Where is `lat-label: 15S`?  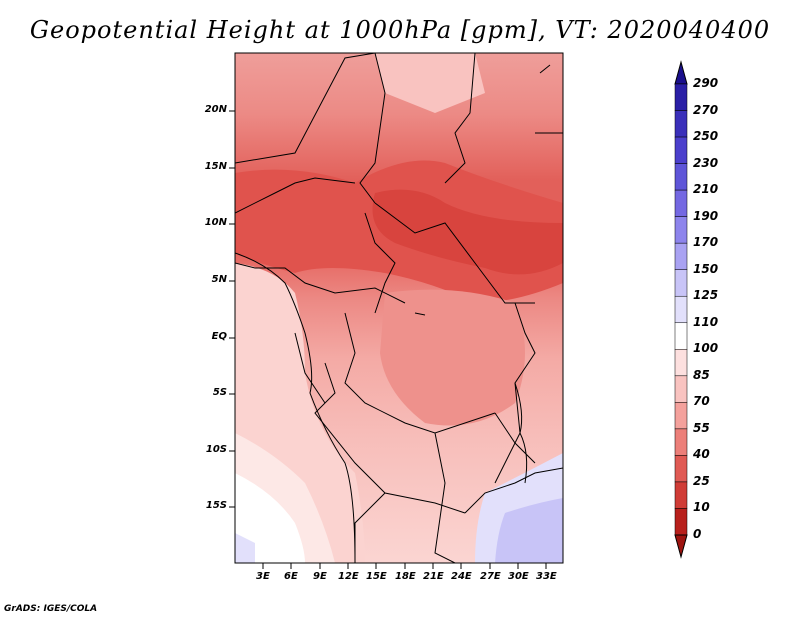 lat-label: 15S is located at coordinates (216, 505).